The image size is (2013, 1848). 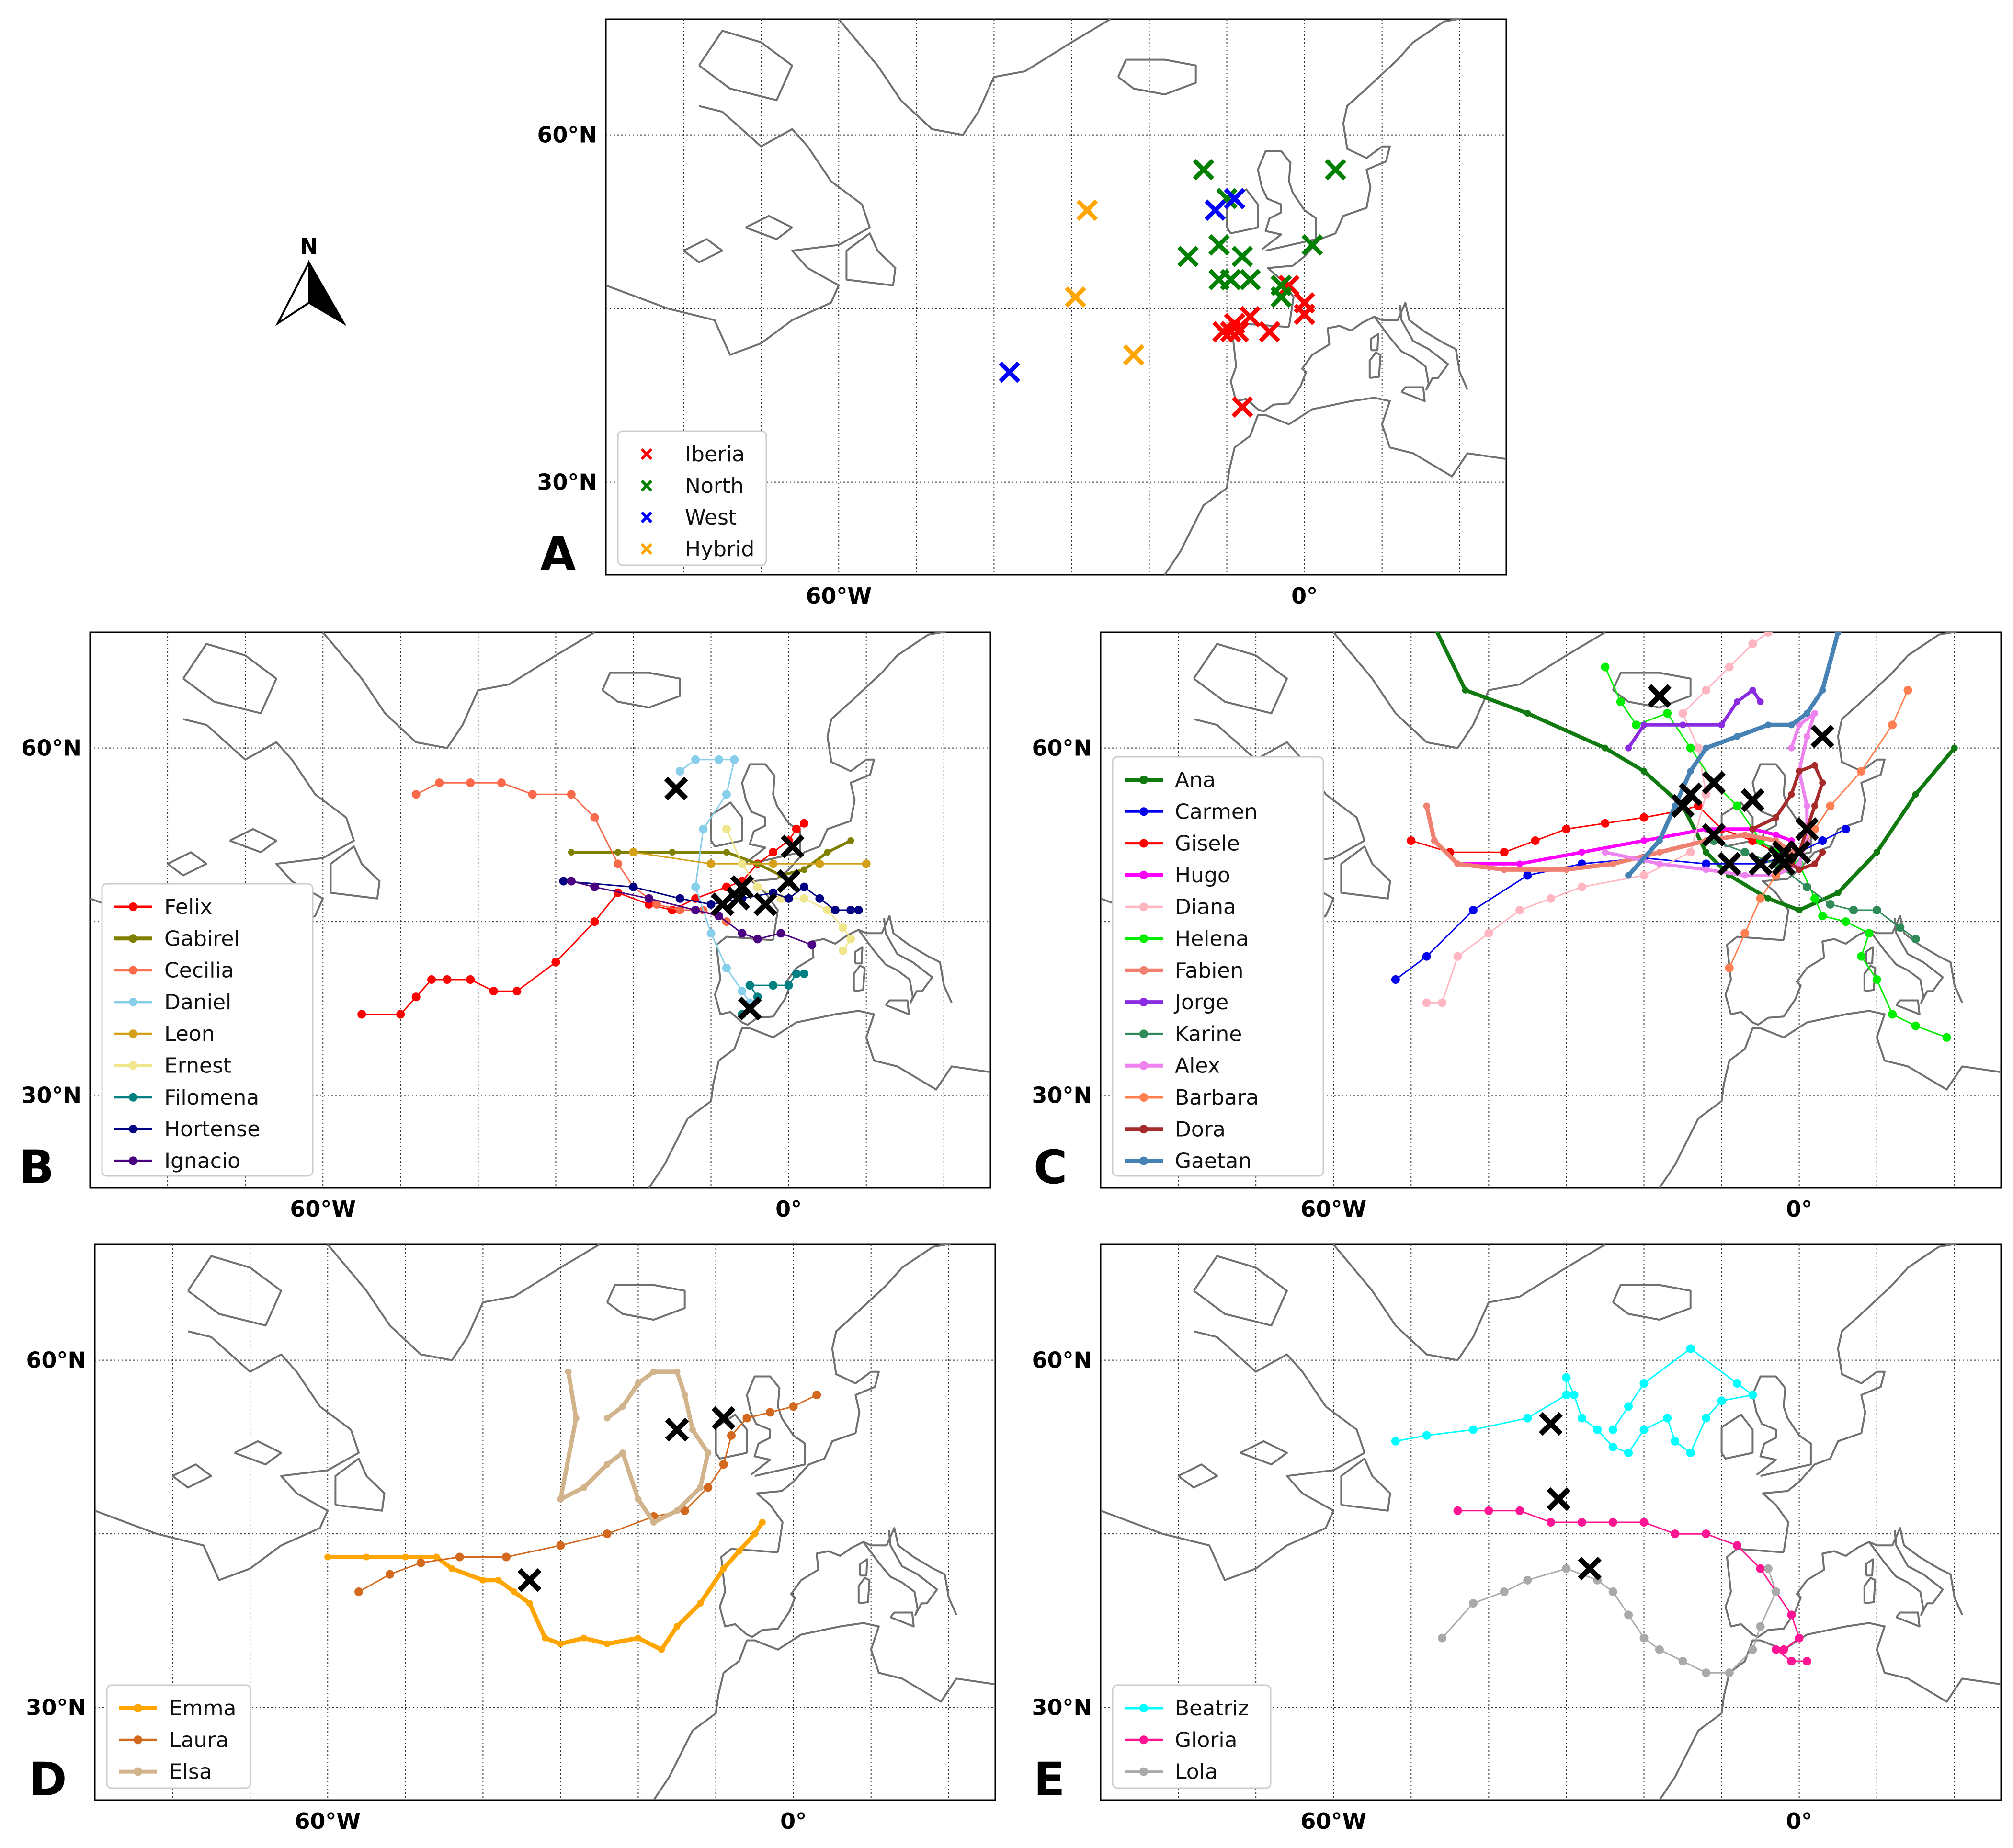 I want to click on latitude-label: 30°N, so click(x=51, y=1095).